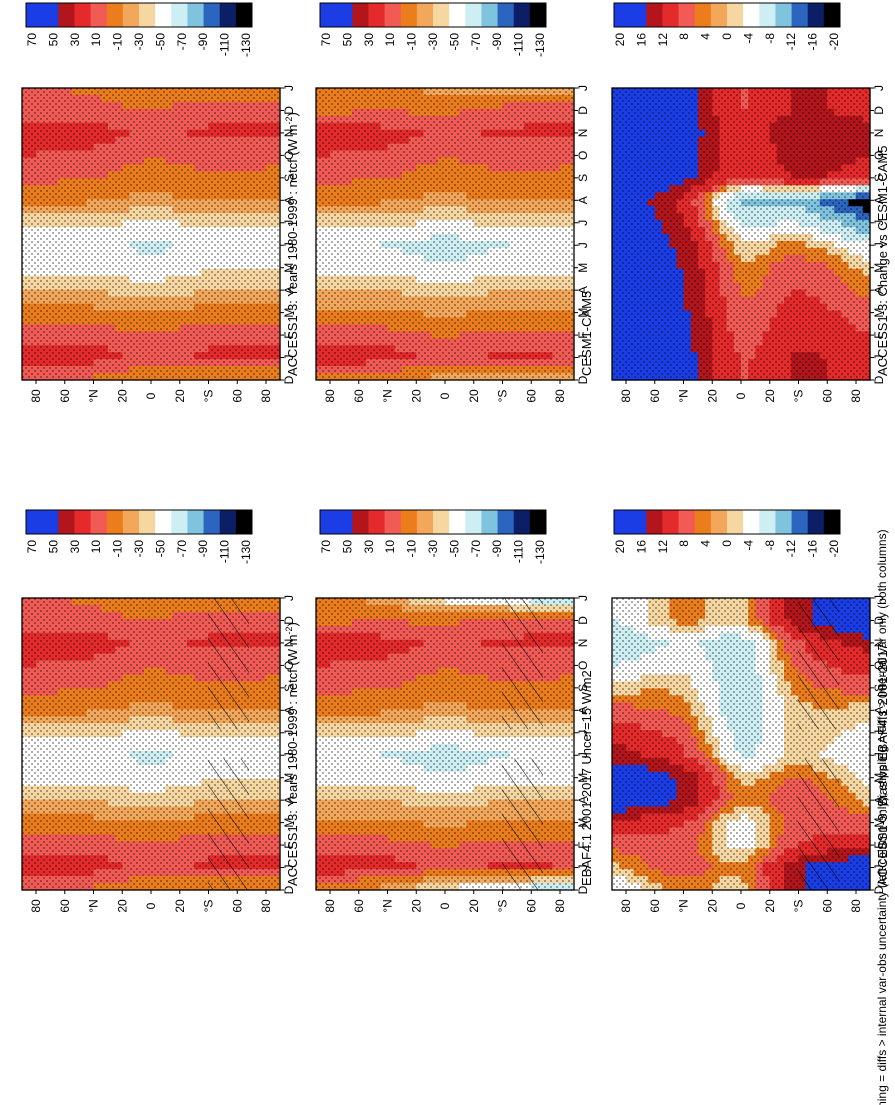  I want to click on panel-title: CESM1-CAM5, so click(586, 333).